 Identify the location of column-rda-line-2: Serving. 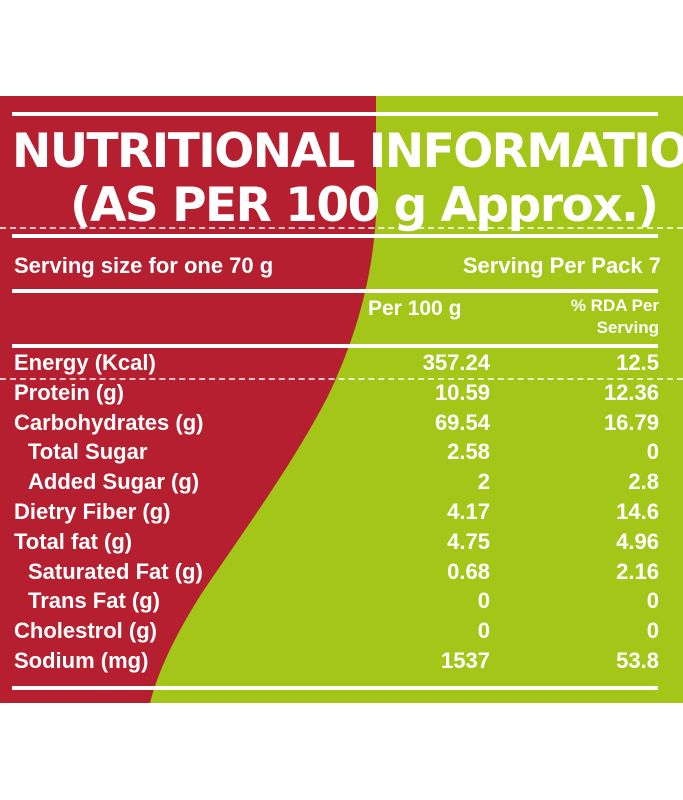
(627, 327).